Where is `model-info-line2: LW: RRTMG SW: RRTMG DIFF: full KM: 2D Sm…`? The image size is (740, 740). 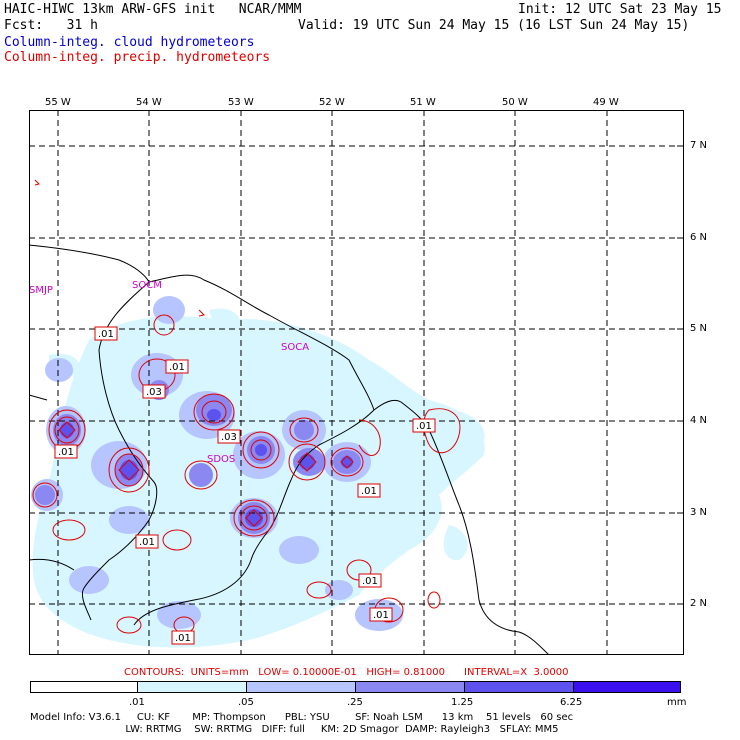 model-info-line2: LW: RRTMG SW: RRTMG DIFF: full KM: 2D Sm… is located at coordinates (294, 729).